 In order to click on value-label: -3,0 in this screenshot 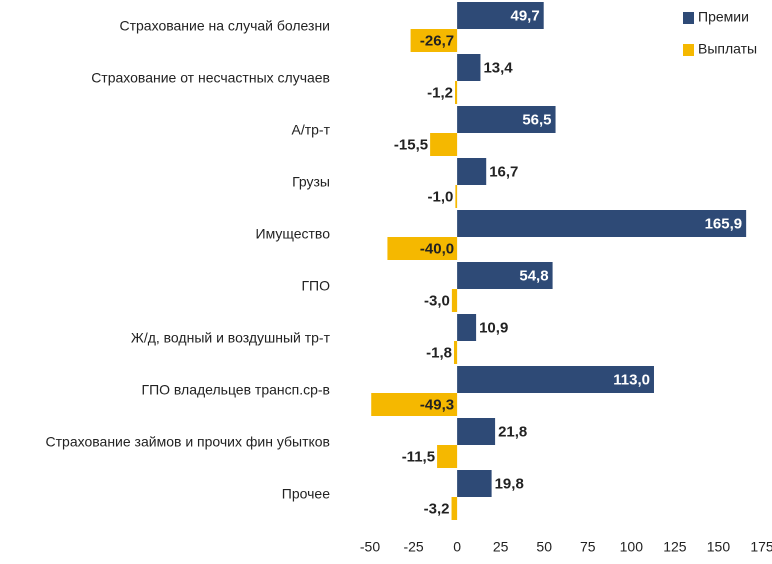, I will do `click(437, 300)`.